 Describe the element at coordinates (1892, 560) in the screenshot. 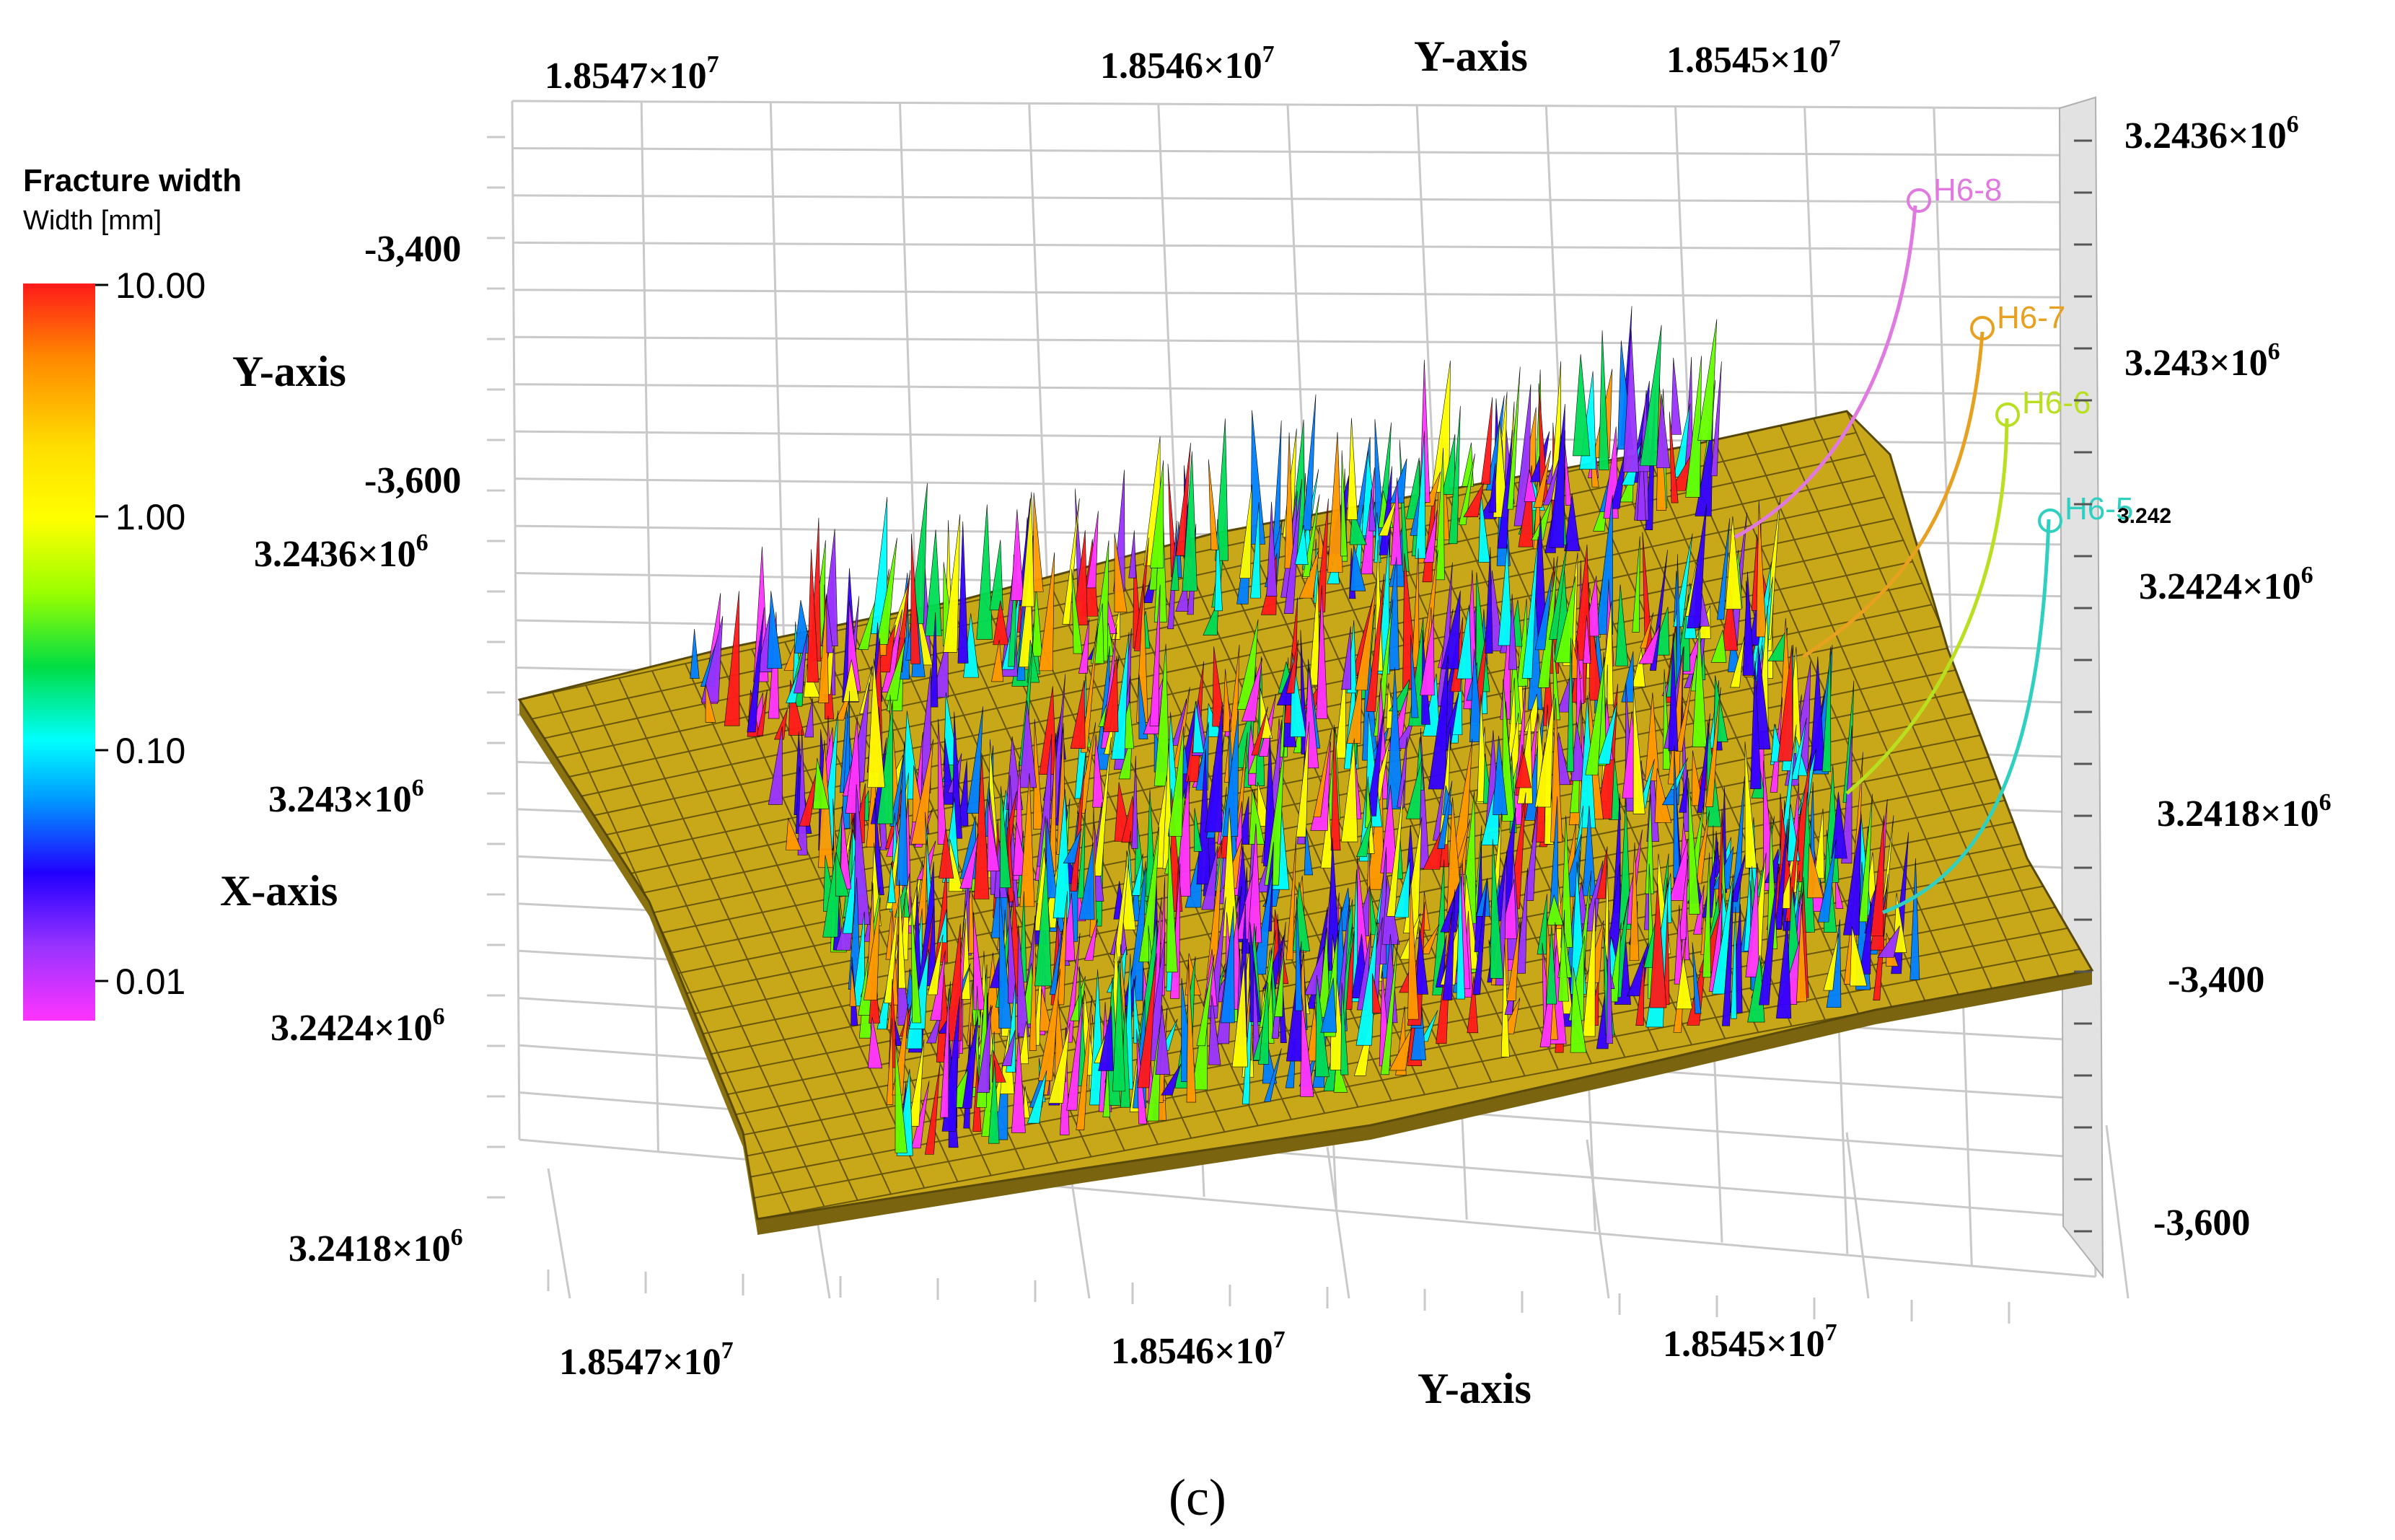

I see `well-trajectories` at that location.